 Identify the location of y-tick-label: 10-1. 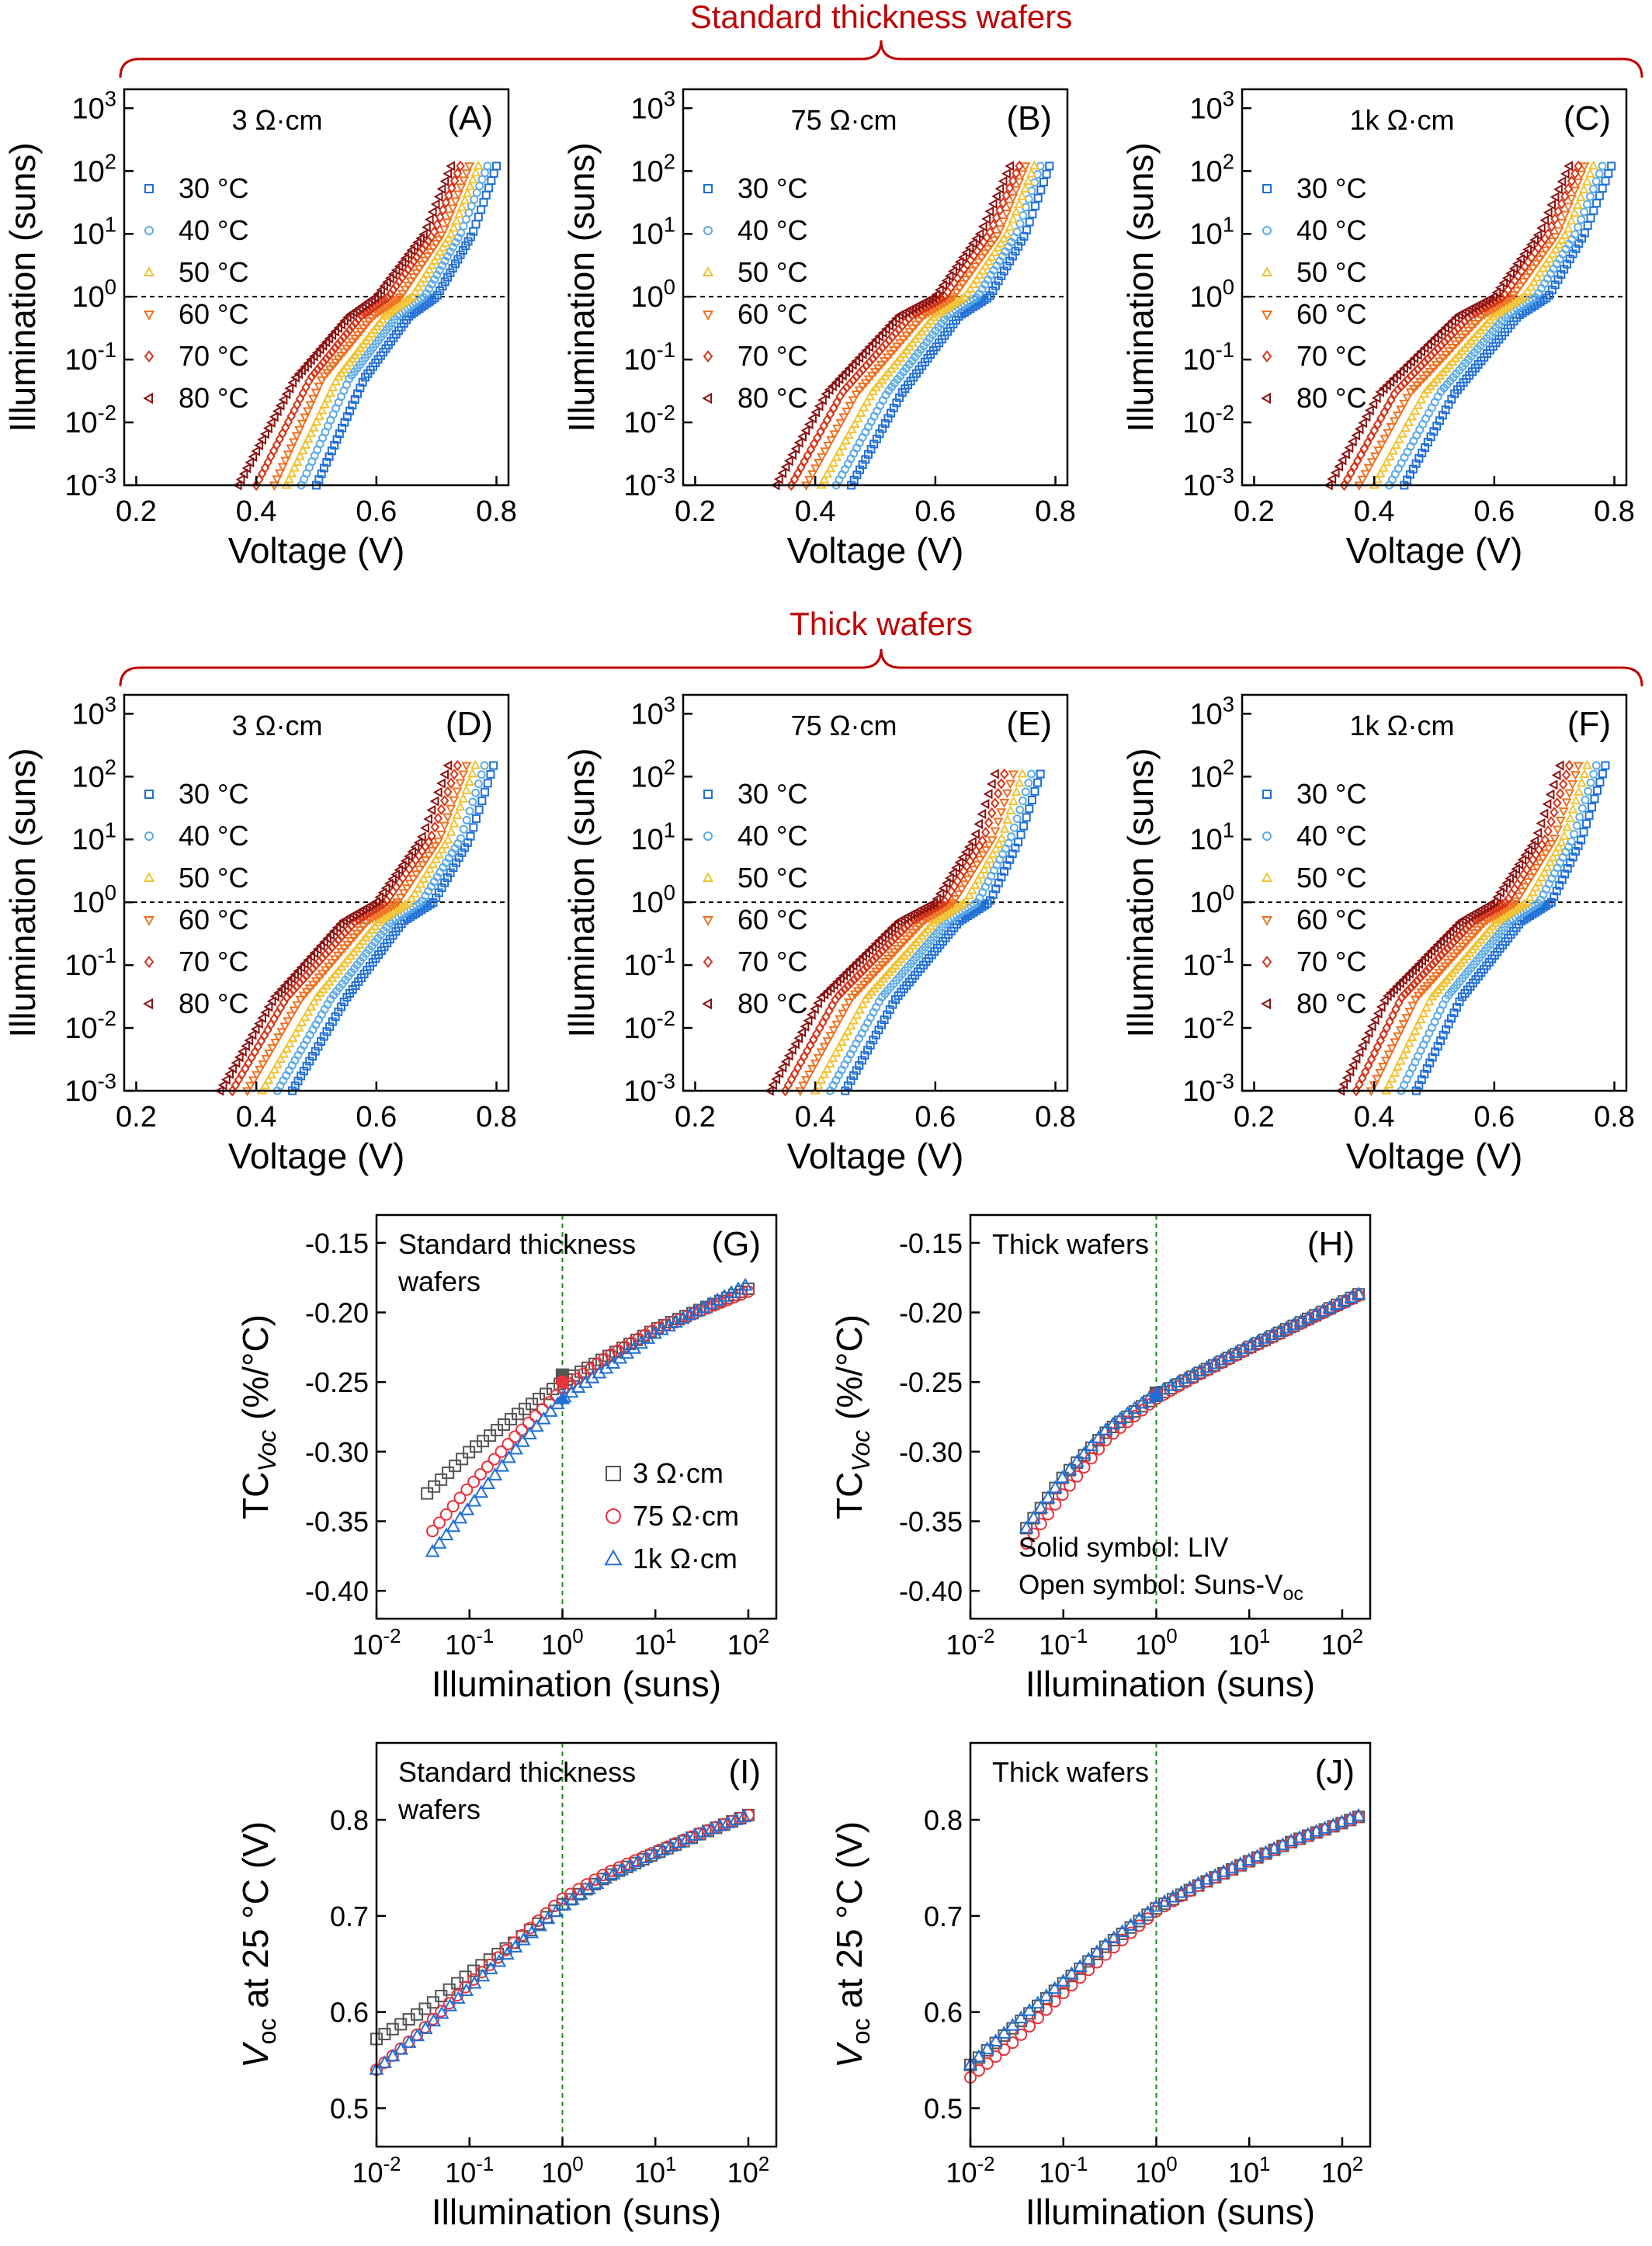
(90, 357).